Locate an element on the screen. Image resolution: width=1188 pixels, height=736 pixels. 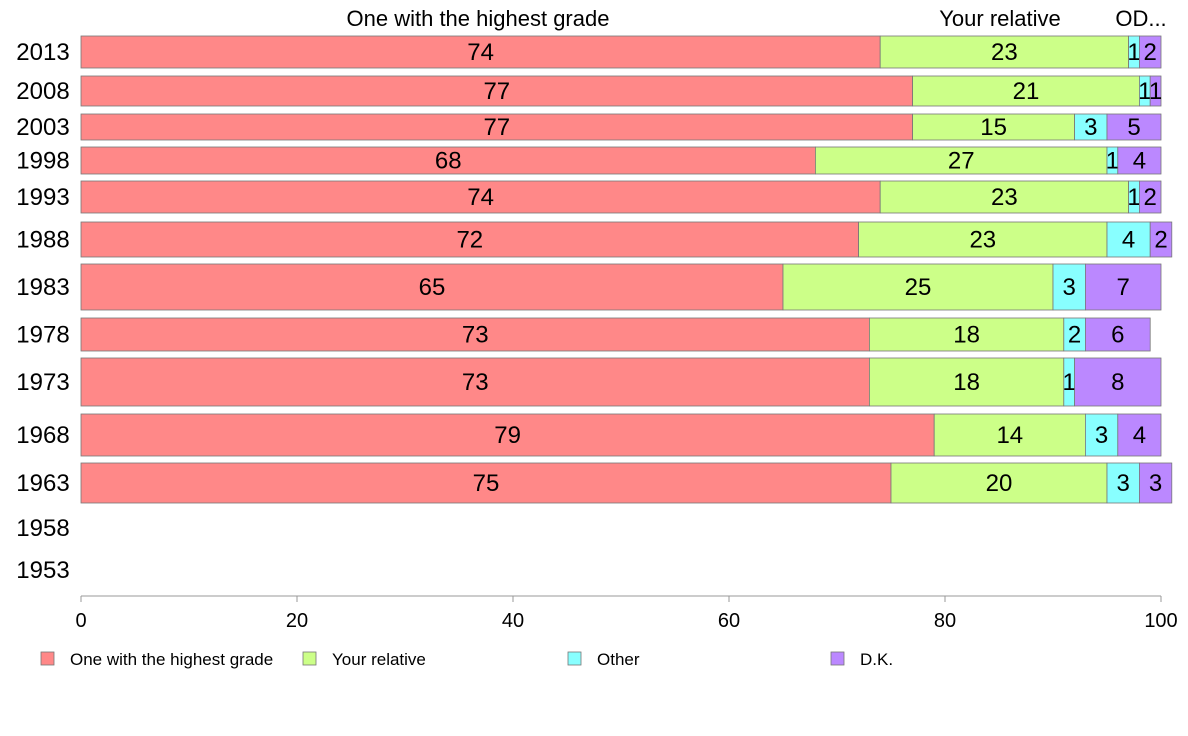
legend-item: Other is located at coordinates (603, 659).